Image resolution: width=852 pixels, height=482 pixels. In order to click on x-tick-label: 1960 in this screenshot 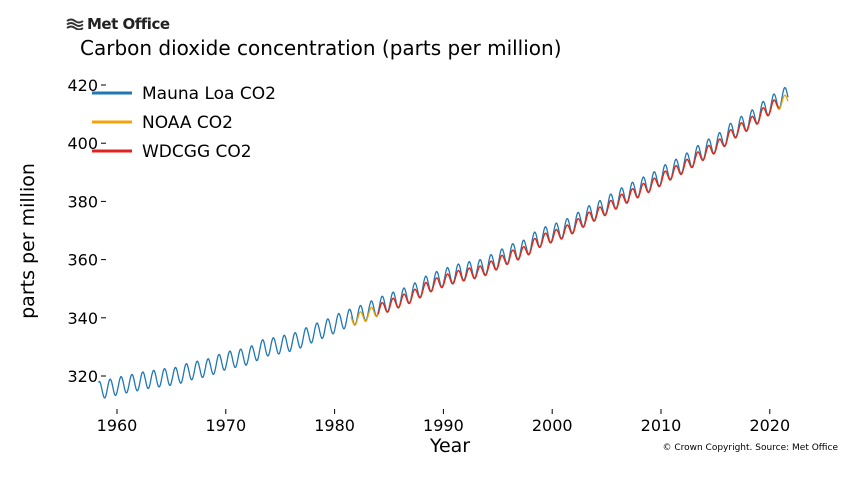, I will do `click(117, 425)`.